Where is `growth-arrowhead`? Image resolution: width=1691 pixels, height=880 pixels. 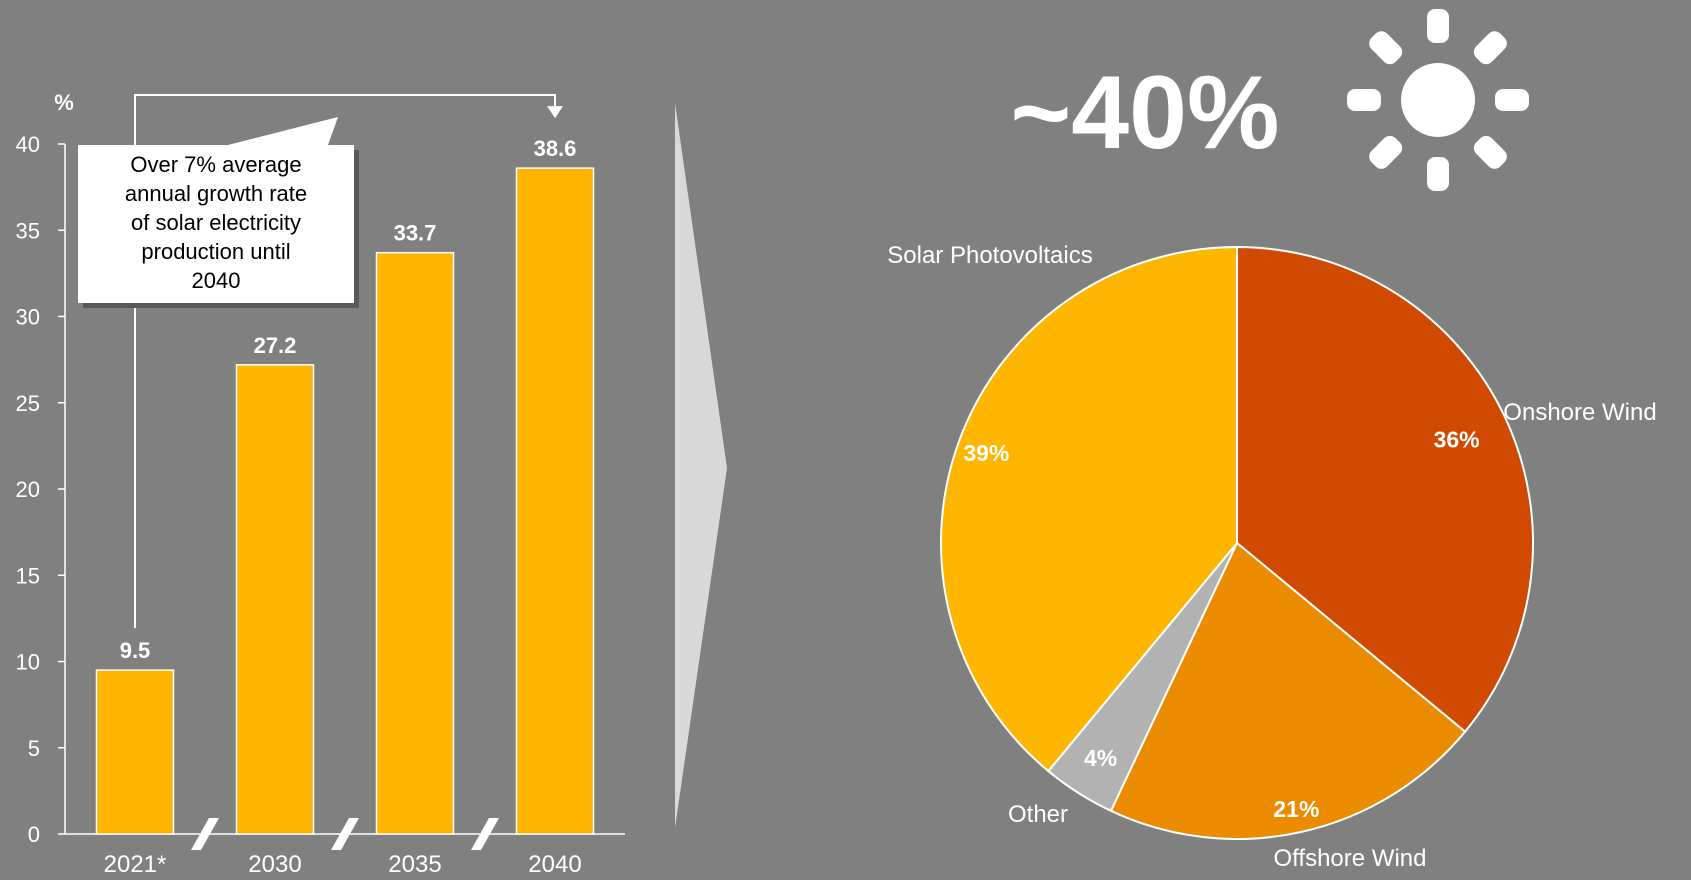 growth-arrowhead is located at coordinates (555, 112).